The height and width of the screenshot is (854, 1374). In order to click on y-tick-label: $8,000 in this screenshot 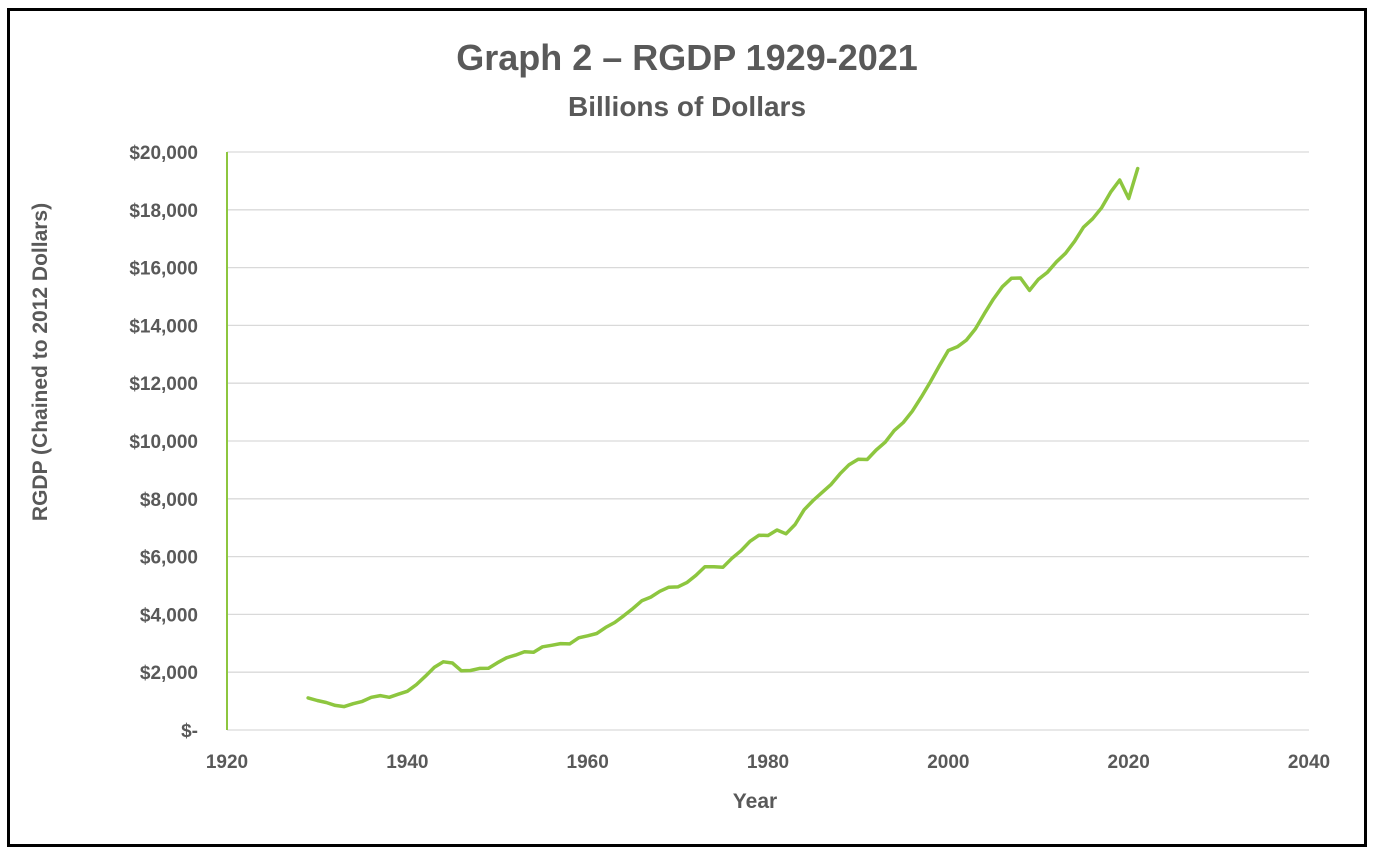, I will do `click(169, 500)`.